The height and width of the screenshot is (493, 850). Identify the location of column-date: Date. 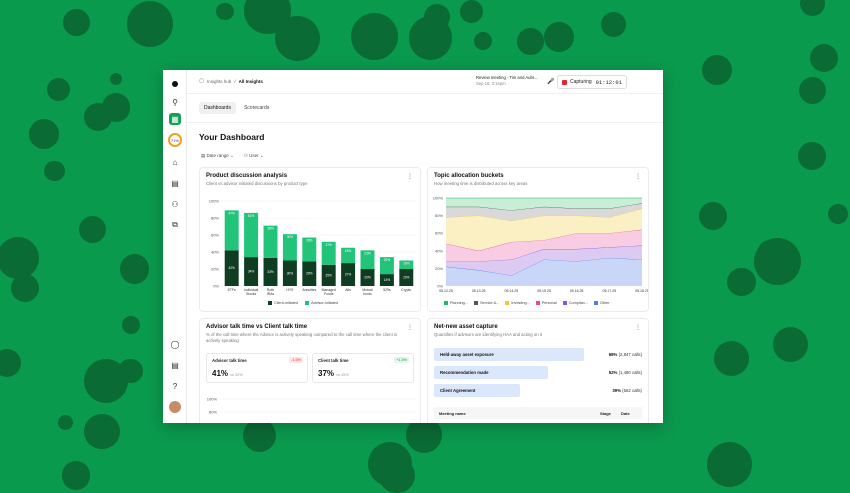
(625, 413).